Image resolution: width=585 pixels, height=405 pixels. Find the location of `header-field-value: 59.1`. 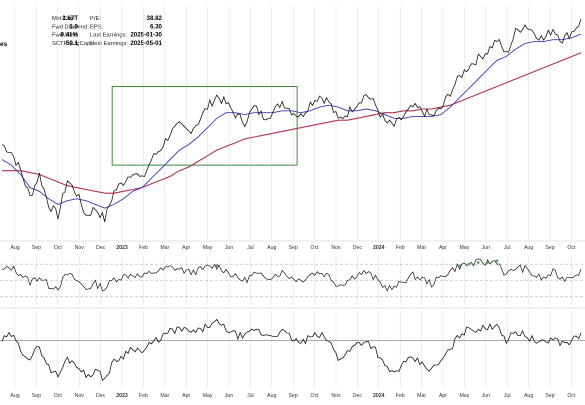

header-field-value: 59.1 is located at coordinates (72, 43).